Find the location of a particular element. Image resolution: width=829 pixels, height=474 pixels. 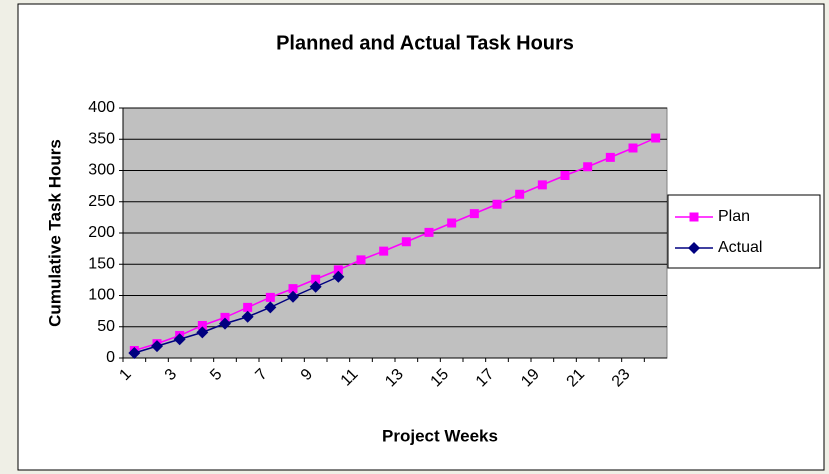

x-axis-label: Project Weeks is located at coordinates (440, 435).